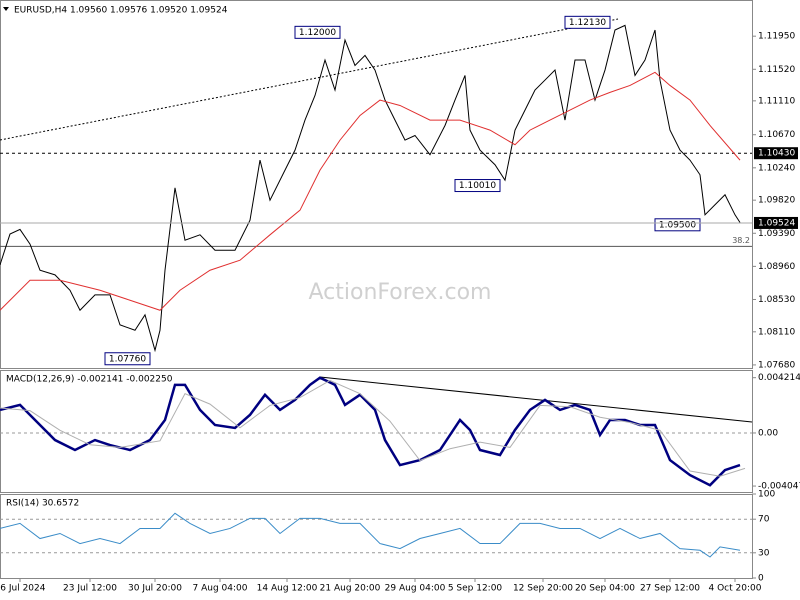 The width and height of the screenshot is (800, 600). What do you see at coordinates (776, 234) in the screenshot?
I see `y-tick-label: 1.09390` at bounding box center [776, 234].